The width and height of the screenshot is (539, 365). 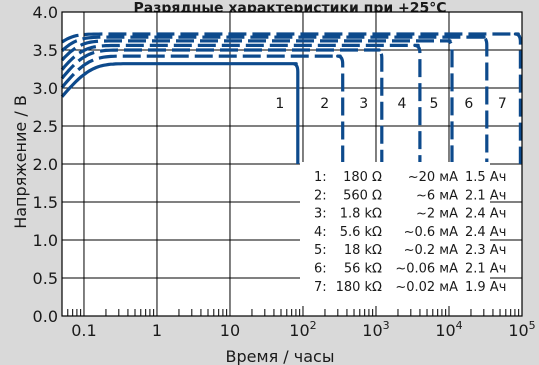 I want to click on x-tick-exponent: 2, so click(x=313, y=325).